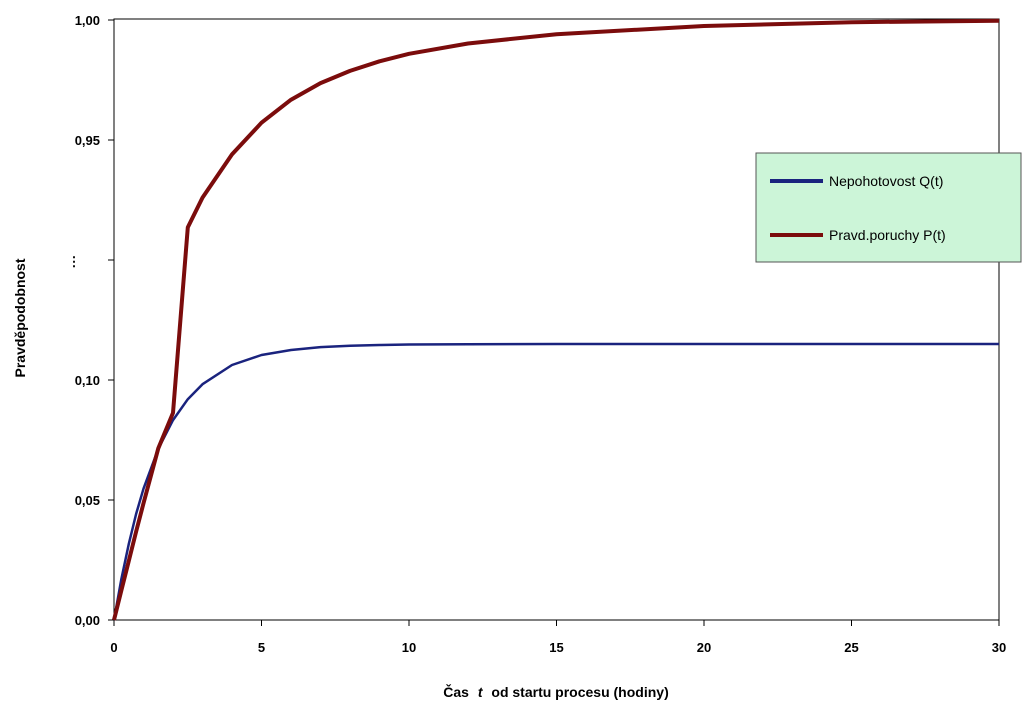 This screenshot has height=705, width=1023. What do you see at coordinates (91, 320) in the screenshot?
I see `y-axis: 0,00 0,05 0,10 ⋮ 0,95 1,00` at bounding box center [91, 320].